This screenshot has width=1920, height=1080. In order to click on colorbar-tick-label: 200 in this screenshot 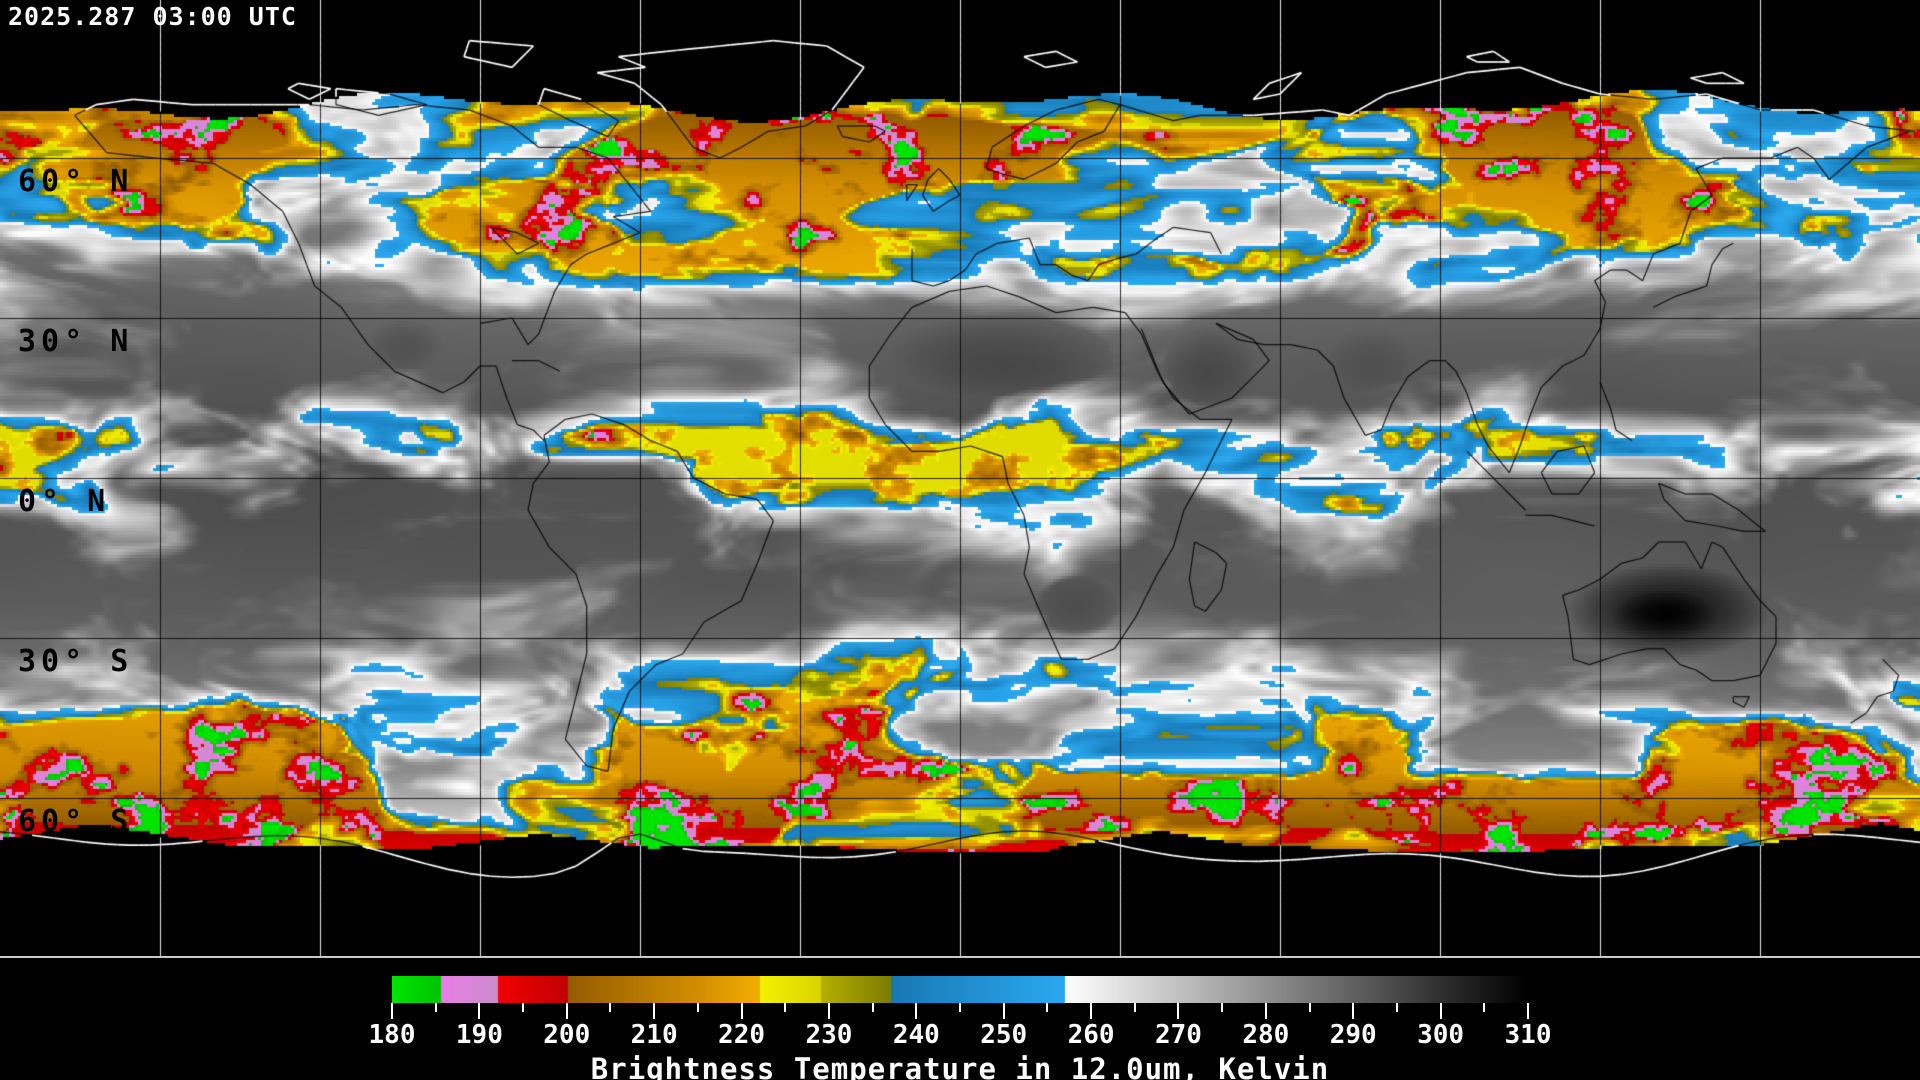, I will do `click(567, 1035)`.